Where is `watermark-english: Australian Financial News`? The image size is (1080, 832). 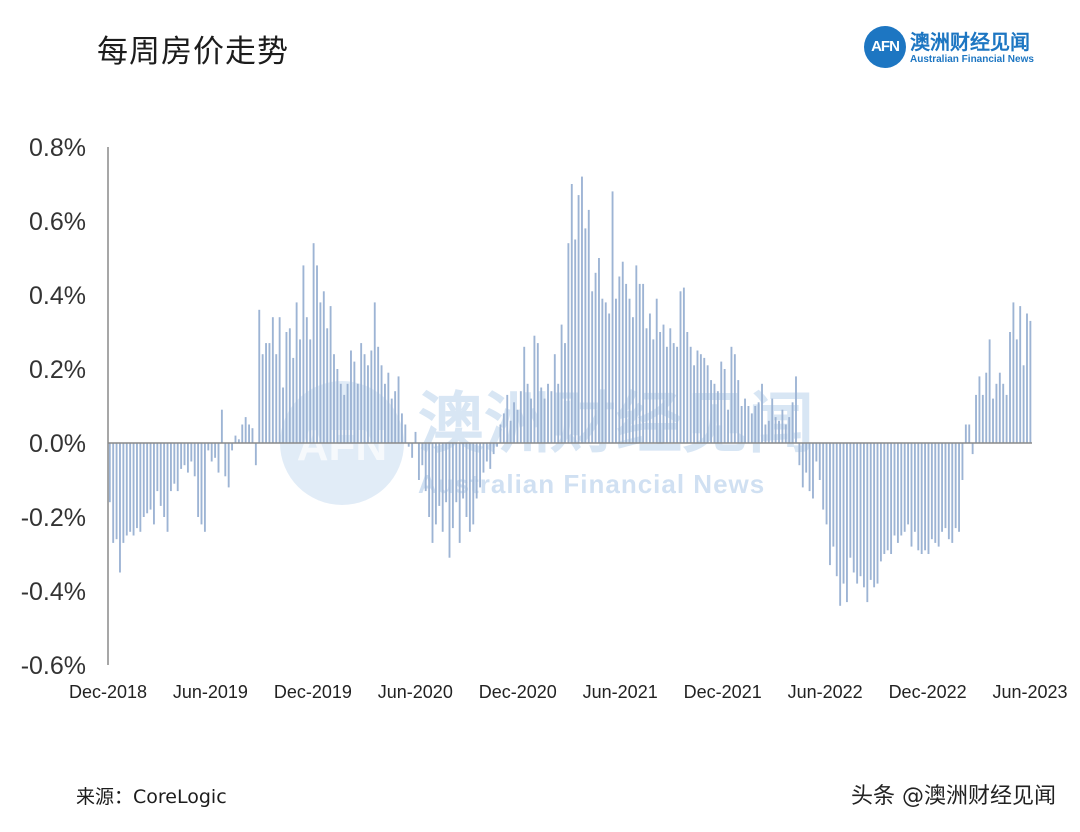
watermark-english: Australian Financial News is located at coordinates (591, 484).